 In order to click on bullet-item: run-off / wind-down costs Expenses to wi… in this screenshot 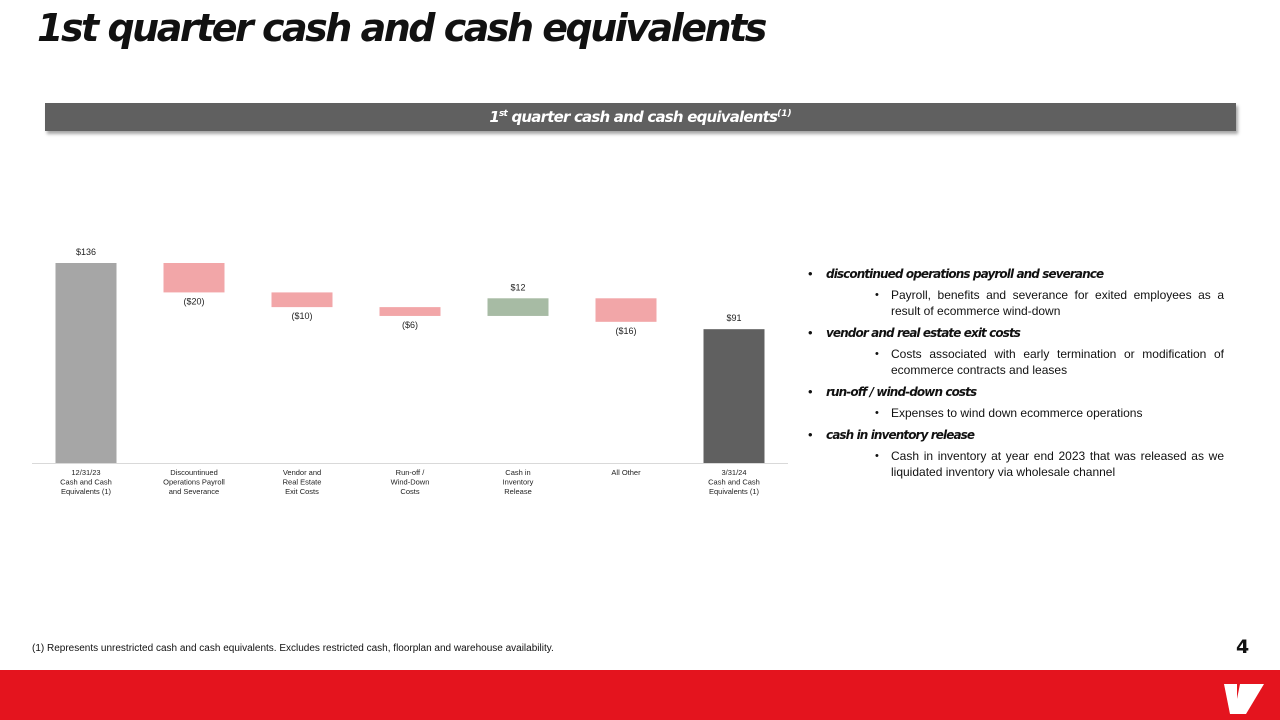, I will do `click(1016, 402)`.